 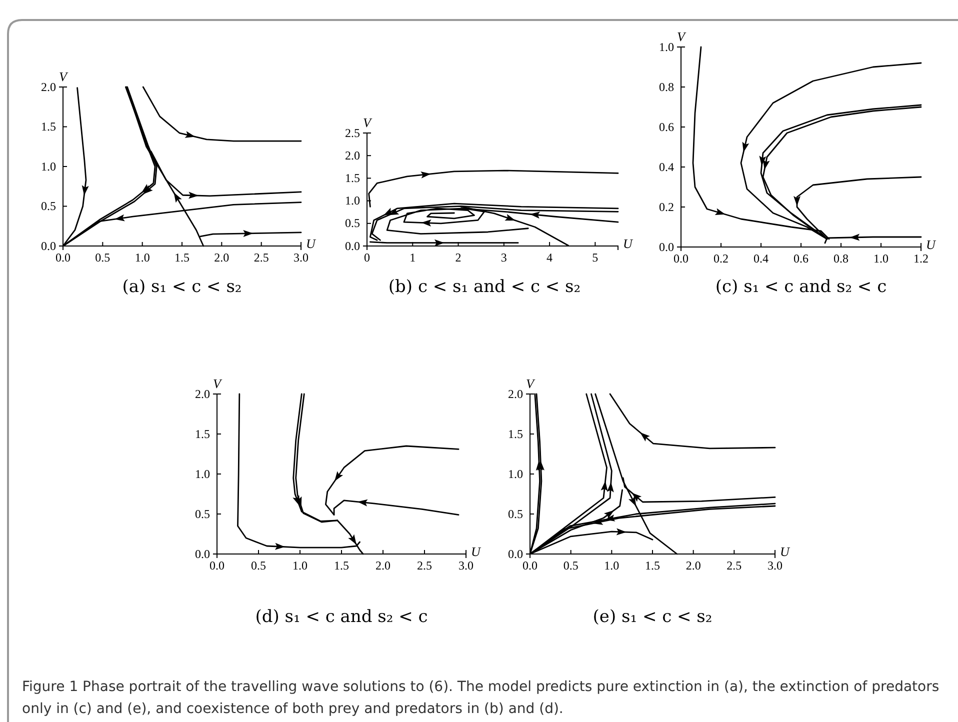 I want to click on x-tick-label: 1.2, so click(x=921, y=259).